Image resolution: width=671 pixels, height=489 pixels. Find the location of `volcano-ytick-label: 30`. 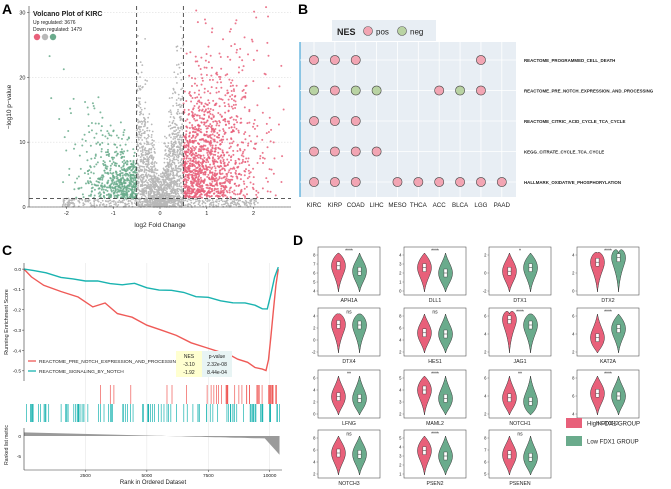

volcano-ytick-label: 30 is located at coordinates (22, 13).